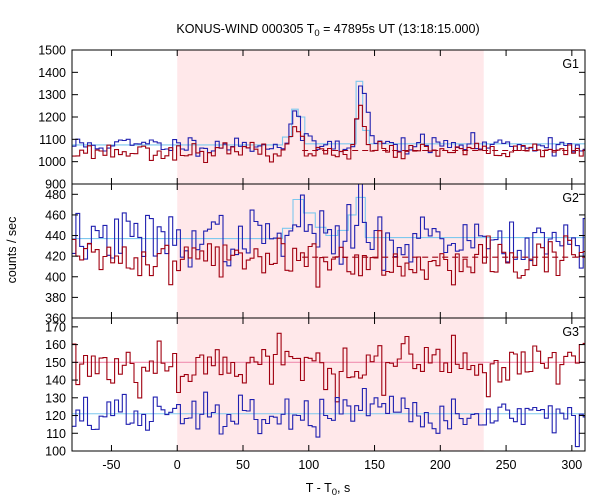 Image resolution: width=600 pixels, height=500 pixels. I want to click on y-tick-label: 440, so click(55, 236).